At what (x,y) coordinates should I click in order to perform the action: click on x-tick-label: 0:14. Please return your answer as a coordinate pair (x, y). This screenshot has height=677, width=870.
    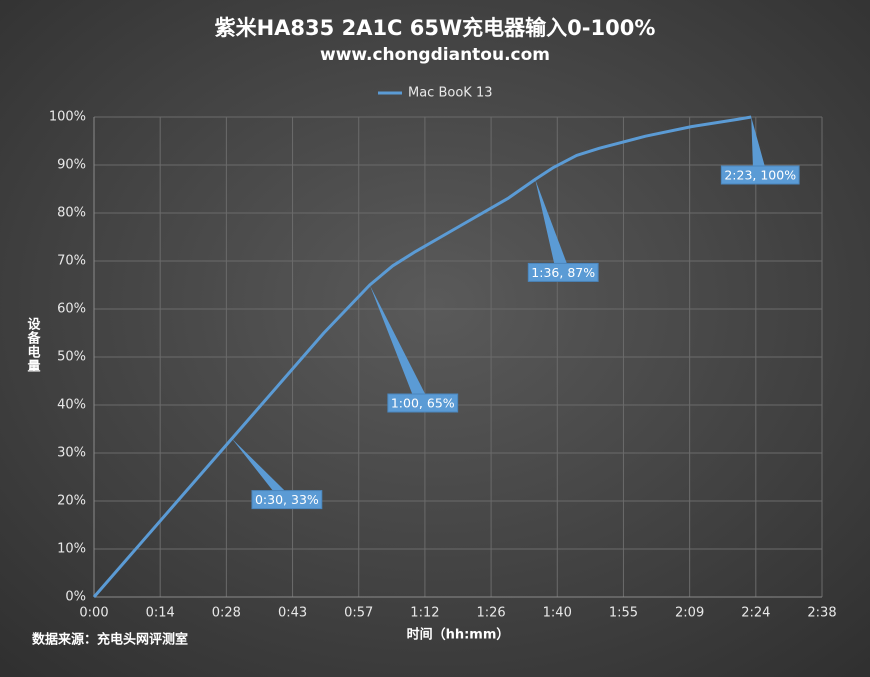
    Looking at the image, I should click on (160, 613).